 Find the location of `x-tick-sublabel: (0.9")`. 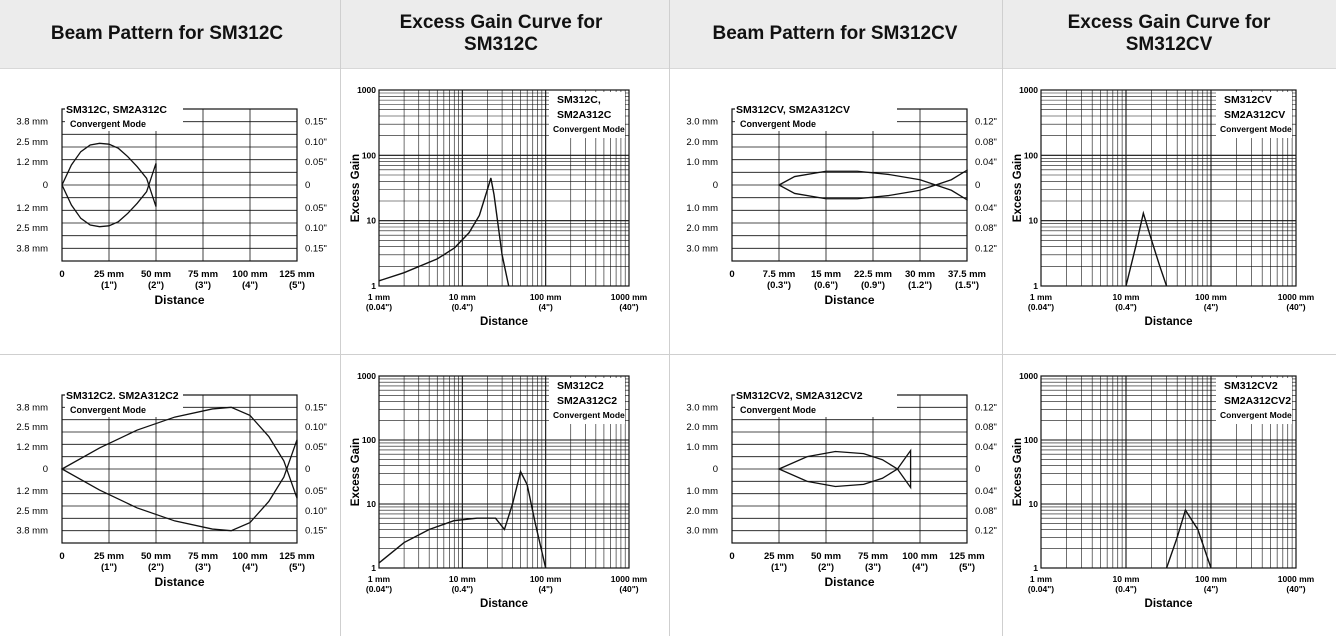

x-tick-sublabel: (0.9") is located at coordinates (873, 285).